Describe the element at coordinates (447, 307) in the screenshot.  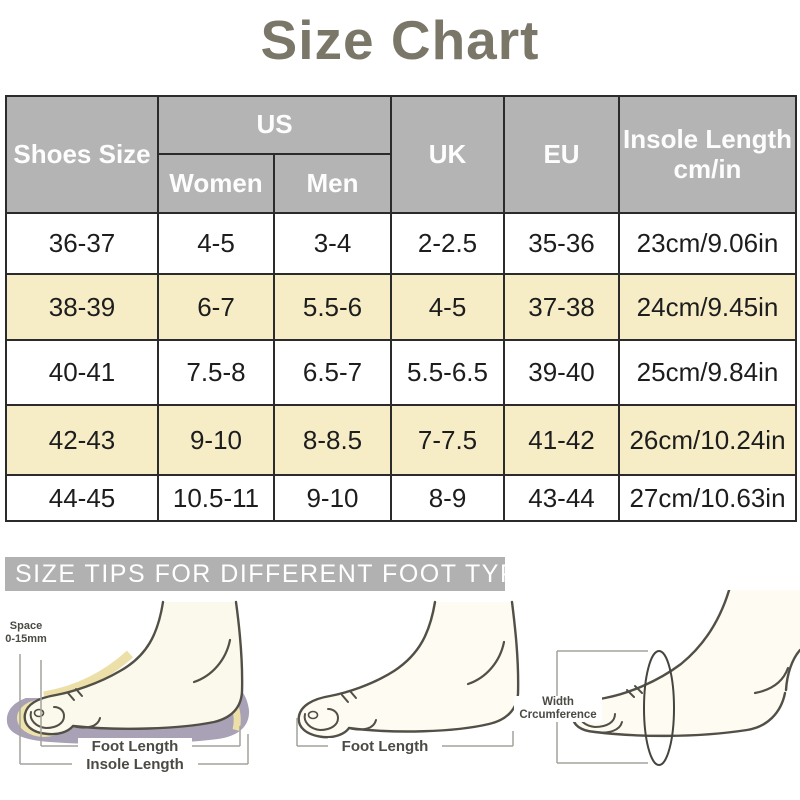
I see `cell-uk: 4-5` at that location.